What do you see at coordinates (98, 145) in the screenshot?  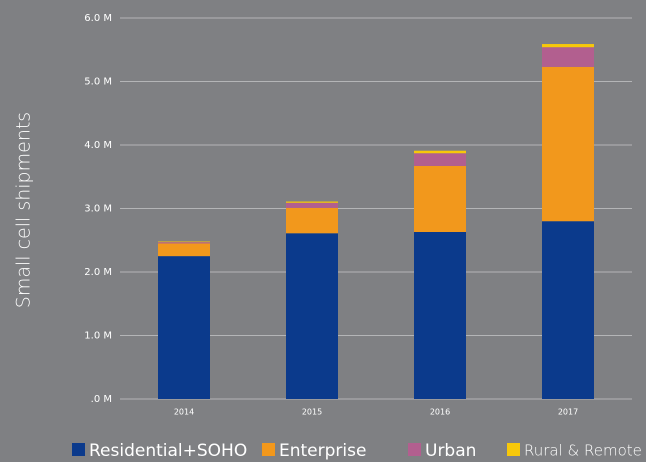 I see `y-tick-label: 4.0 M` at bounding box center [98, 145].